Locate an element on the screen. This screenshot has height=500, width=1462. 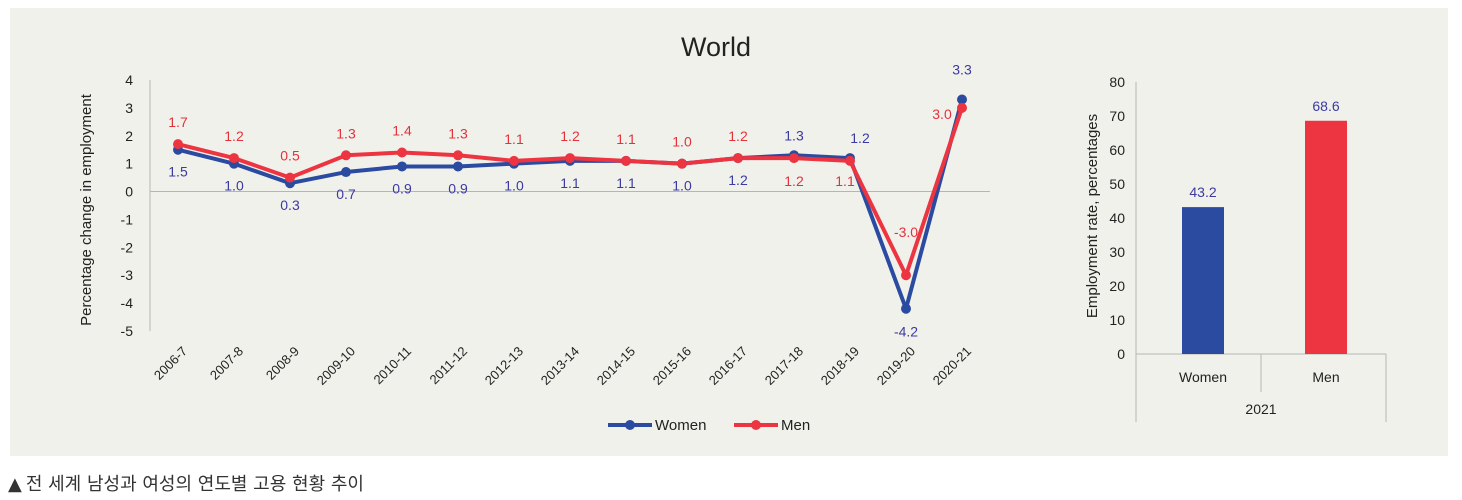
line-chart-x-tick-label: 2006-7 is located at coordinates (170, 363).